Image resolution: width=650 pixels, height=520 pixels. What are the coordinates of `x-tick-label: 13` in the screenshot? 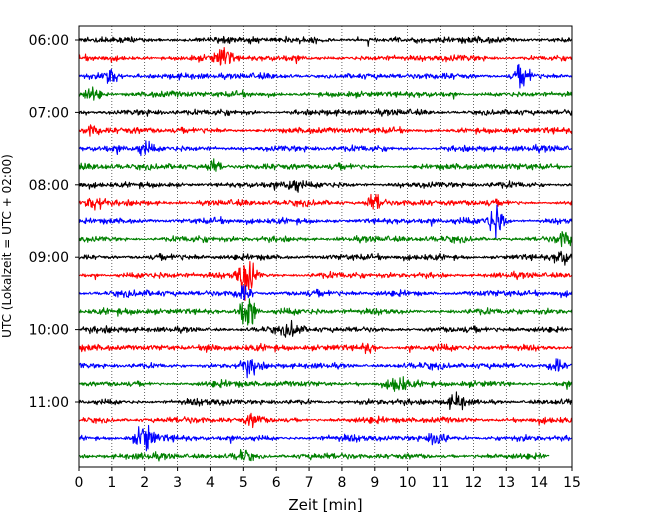 It's located at (506, 483).